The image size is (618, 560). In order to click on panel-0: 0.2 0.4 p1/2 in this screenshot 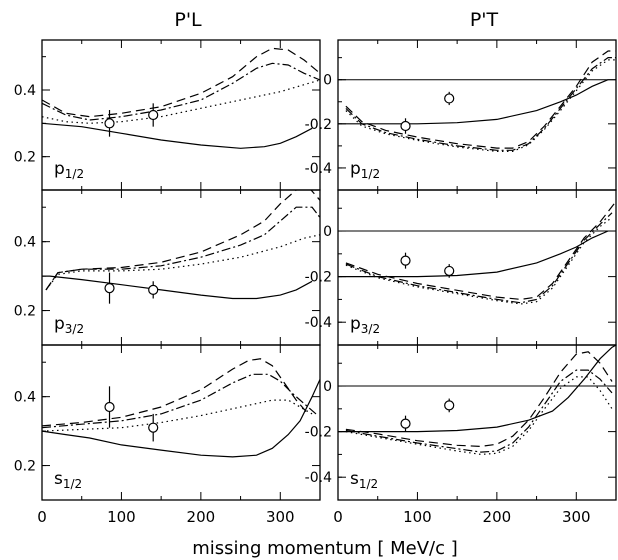, I will do `click(167, 115)`.